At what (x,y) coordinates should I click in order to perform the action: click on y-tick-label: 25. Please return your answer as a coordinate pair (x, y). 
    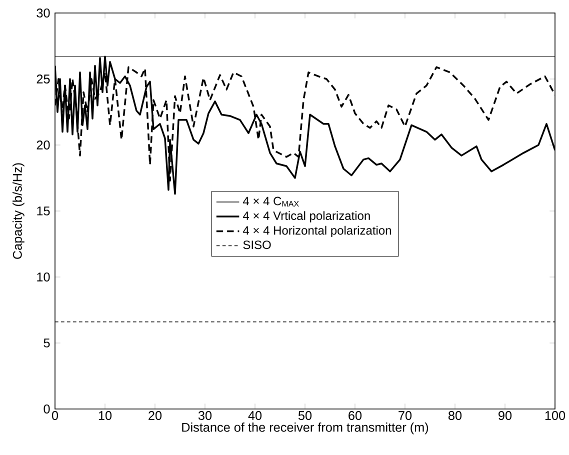
    Looking at the image, I should click on (43, 79).